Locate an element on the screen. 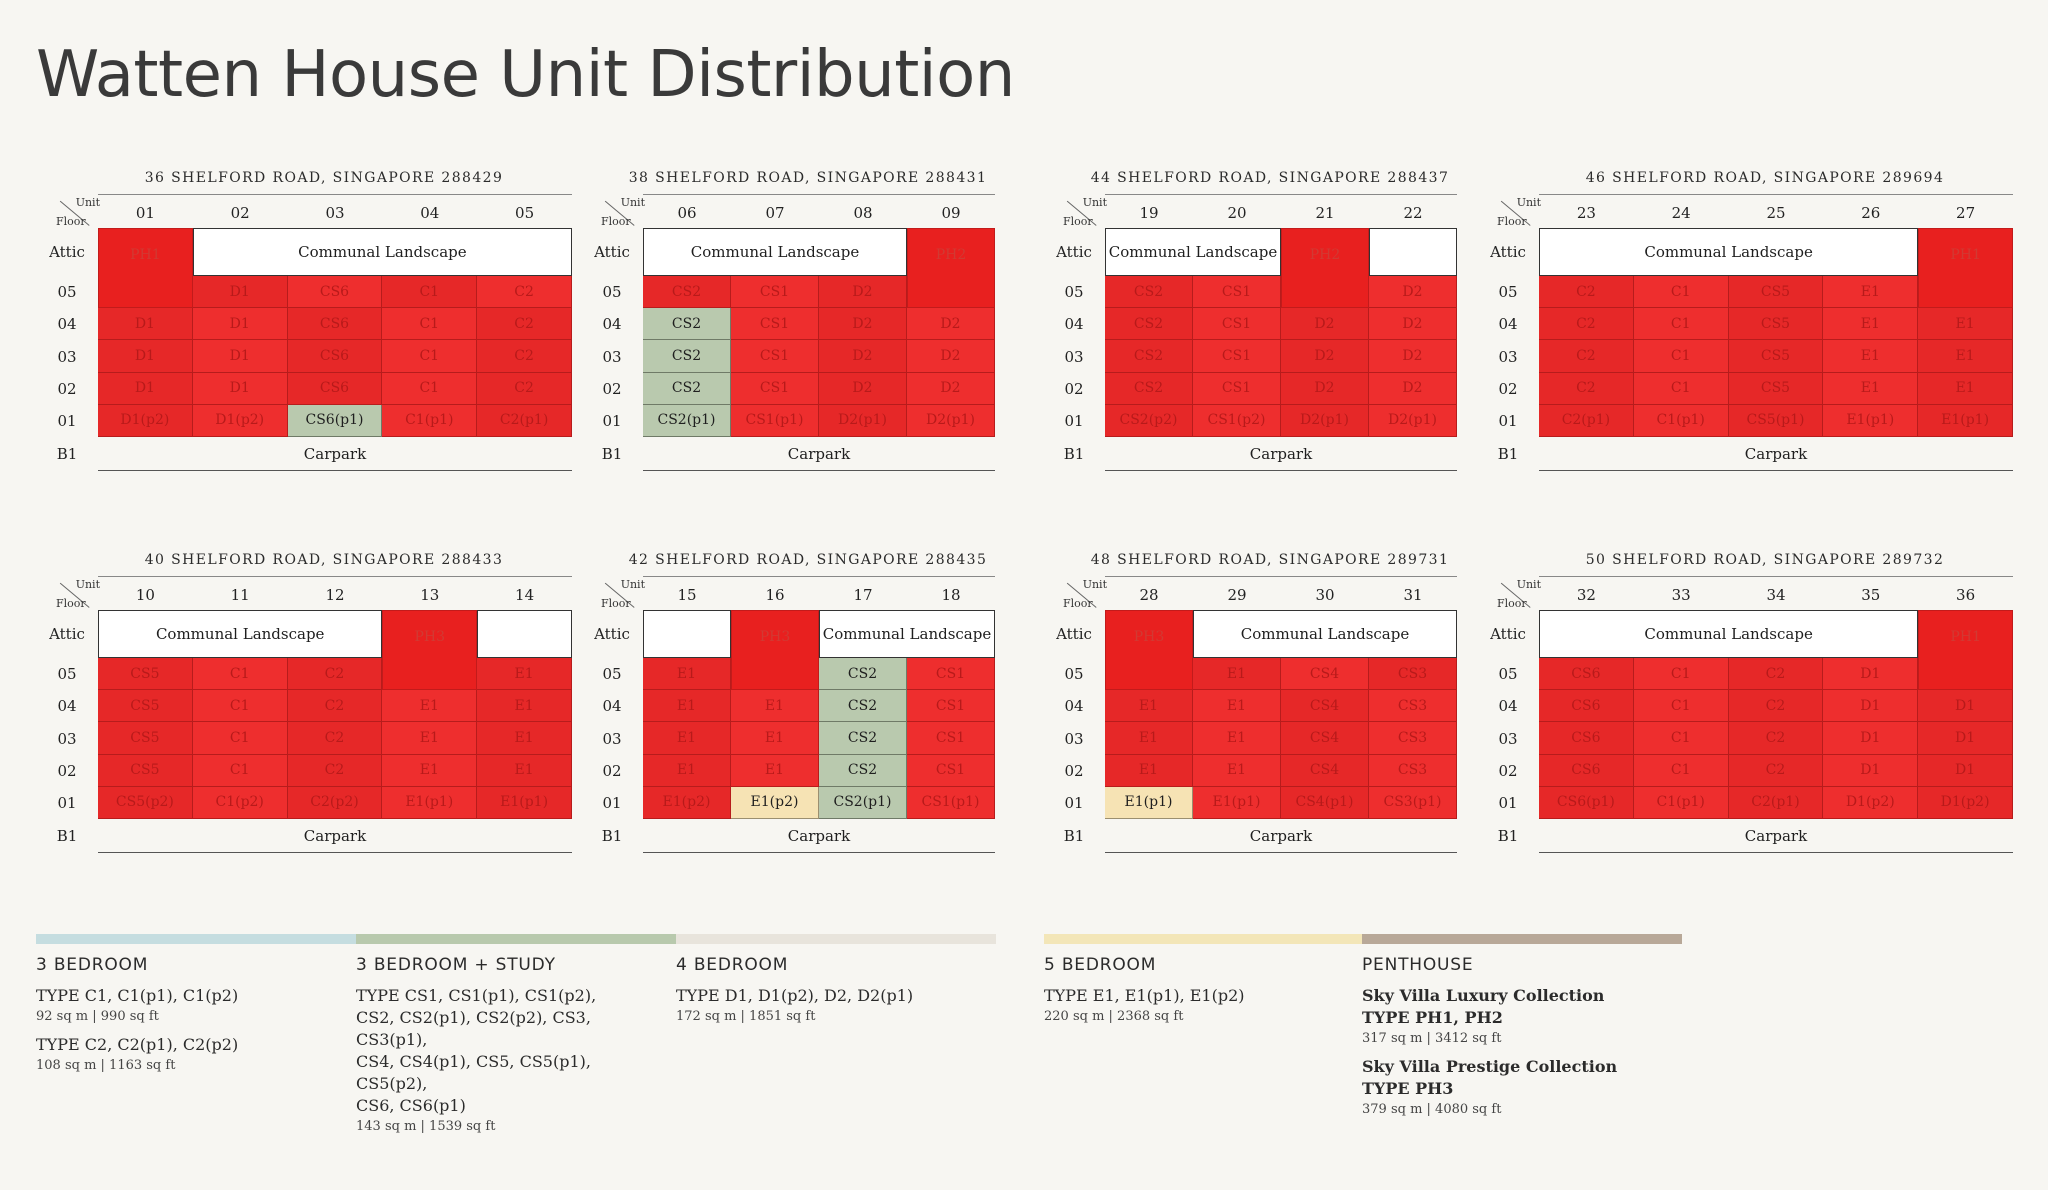 The height and width of the screenshot is (1190, 2048). unit-cell: C1(p2) is located at coordinates (240, 802).